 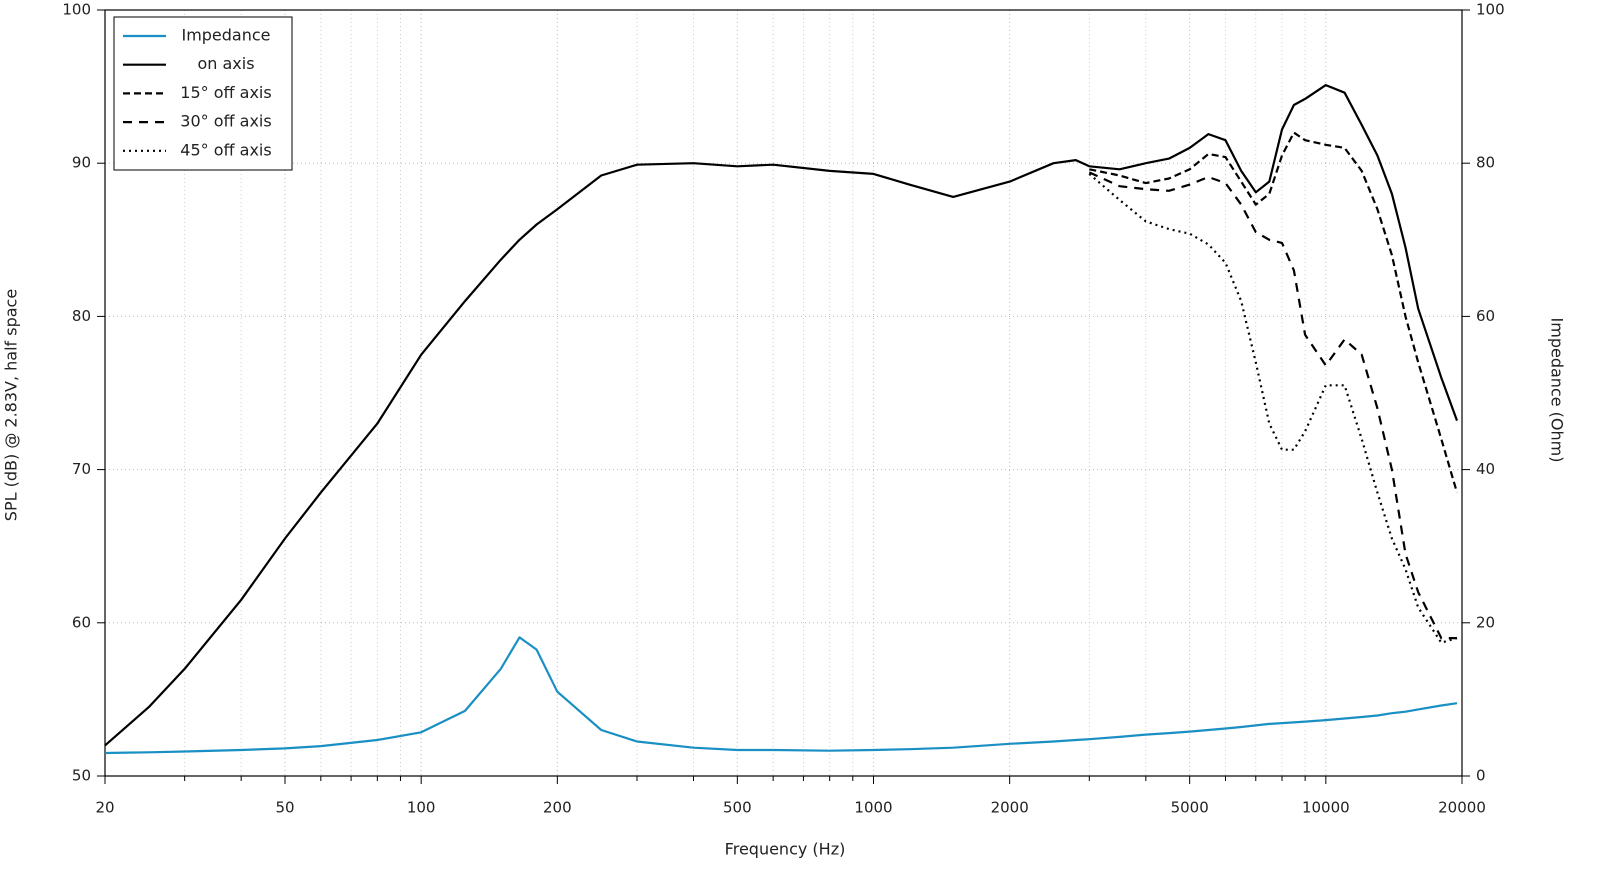 What do you see at coordinates (1190, 808) in the screenshot?
I see `x-tick-label: 5000` at bounding box center [1190, 808].